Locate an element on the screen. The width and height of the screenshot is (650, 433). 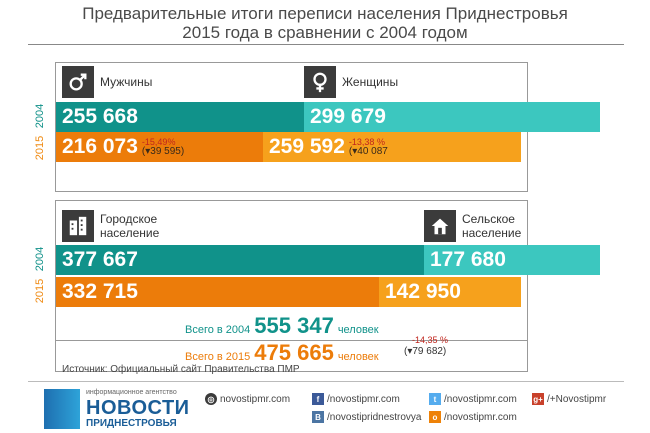
total-2015-unit: человек is located at coordinates (358, 357).